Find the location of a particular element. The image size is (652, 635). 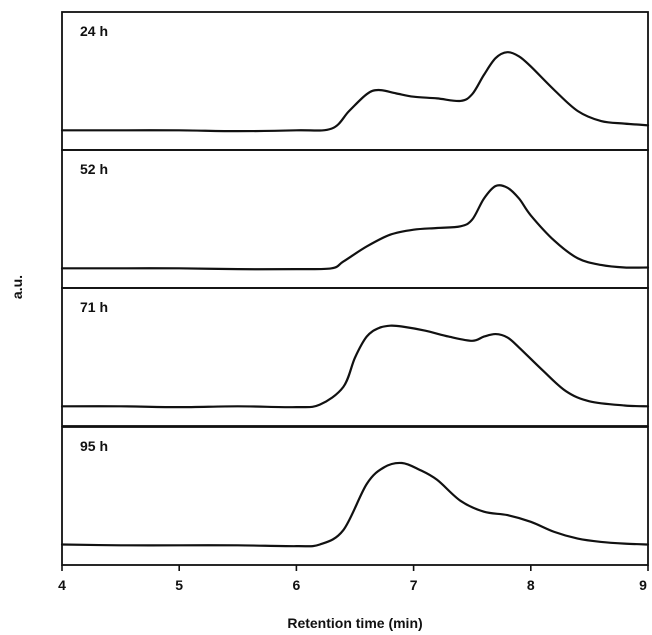

x-tick-label: 7 is located at coordinates (414, 585).